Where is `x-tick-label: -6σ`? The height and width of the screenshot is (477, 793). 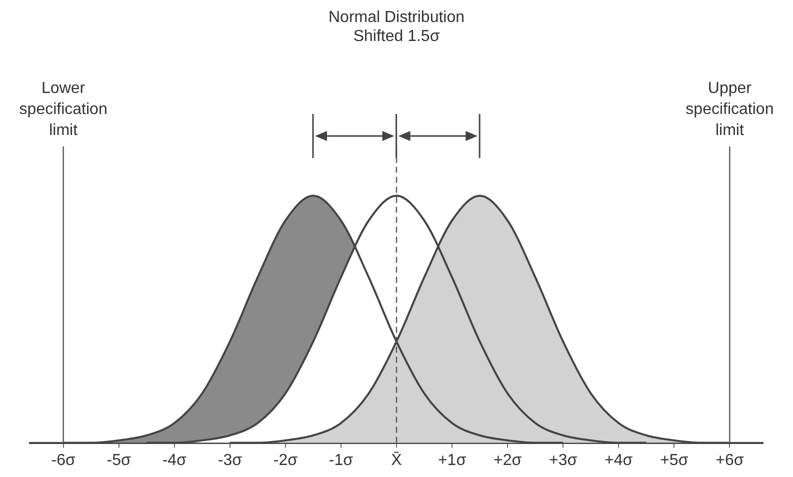
x-tick-label: -6σ is located at coordinates (63, 460).